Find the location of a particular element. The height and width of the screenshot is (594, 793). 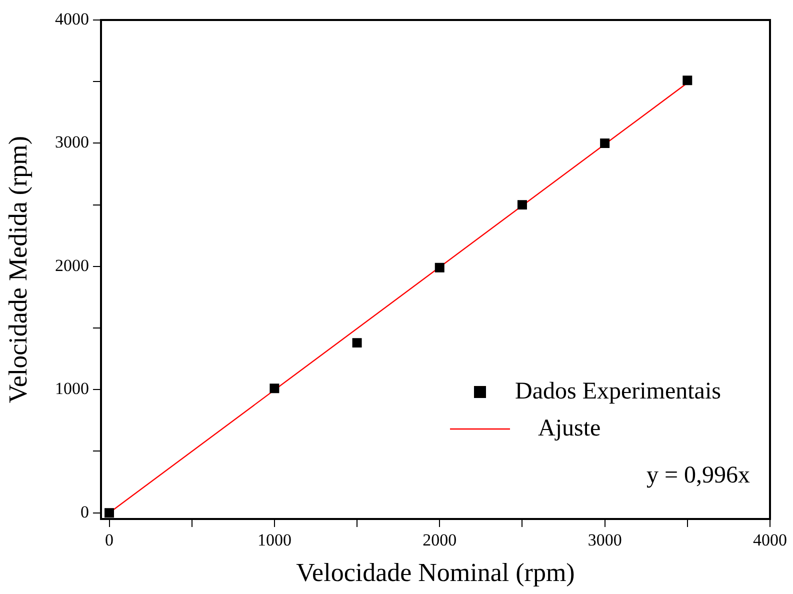

y-tick-label: 2000 is located at coordinates (72, 265).